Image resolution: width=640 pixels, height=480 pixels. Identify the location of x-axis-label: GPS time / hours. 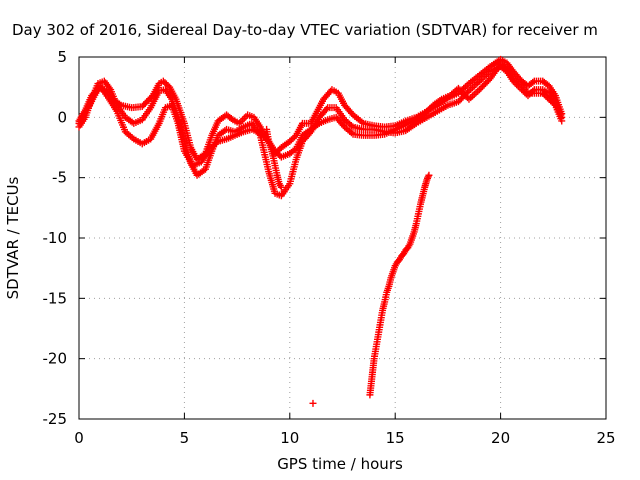
(340, 464).